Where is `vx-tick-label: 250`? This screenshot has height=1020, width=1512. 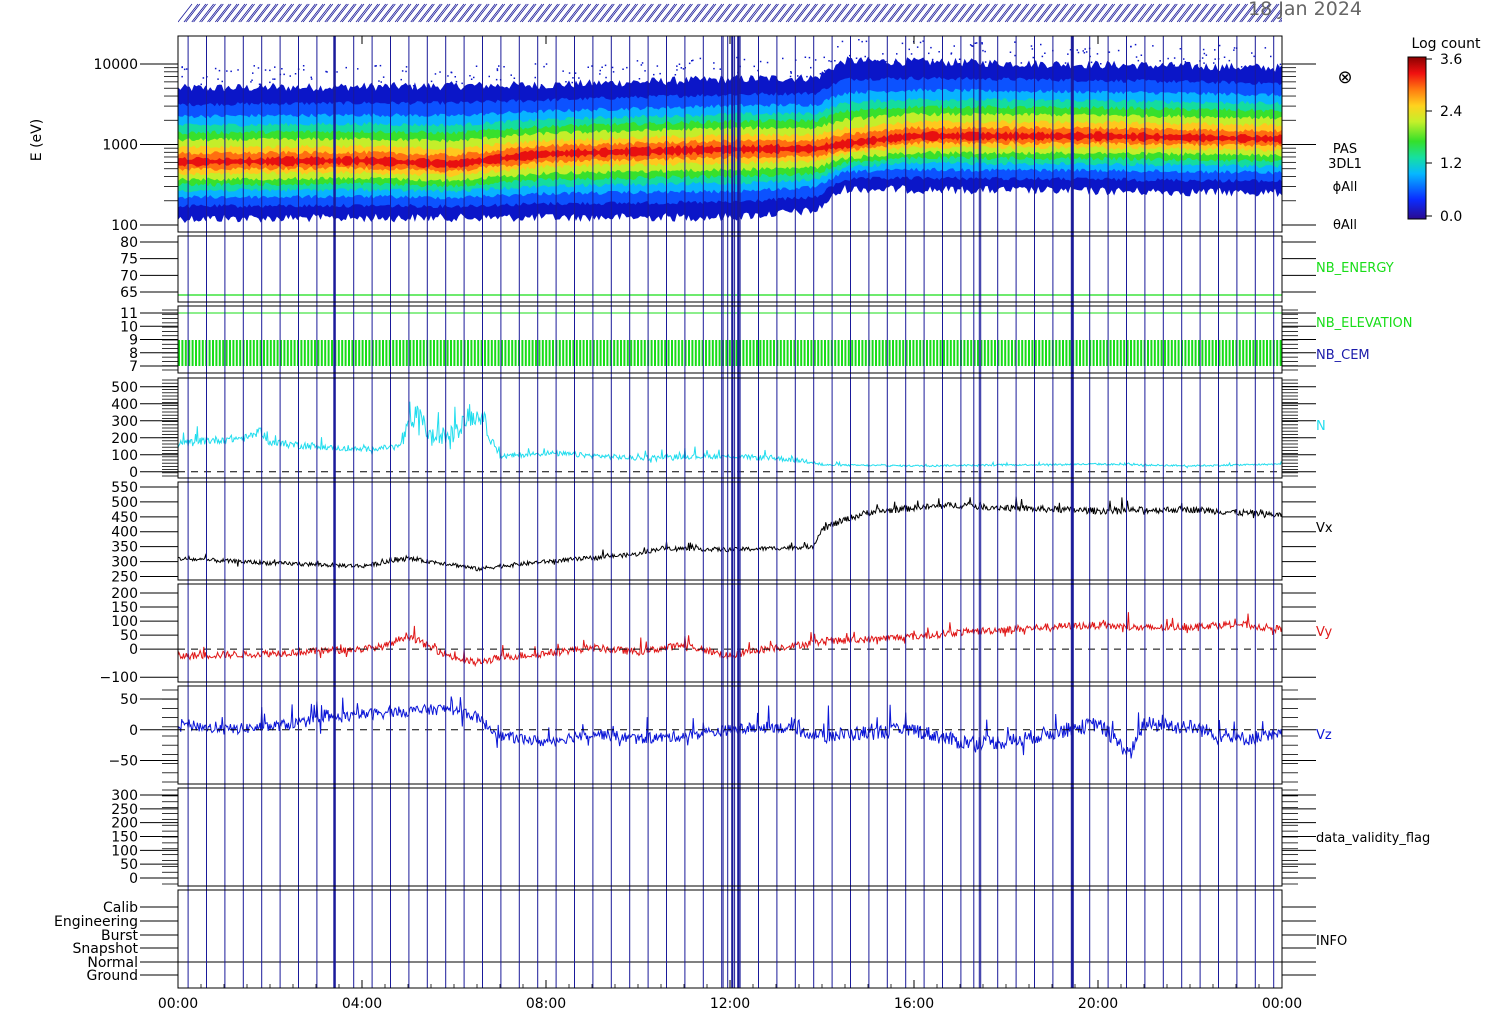 vx-tick-label: 250 is located at coordinates (124, 578).